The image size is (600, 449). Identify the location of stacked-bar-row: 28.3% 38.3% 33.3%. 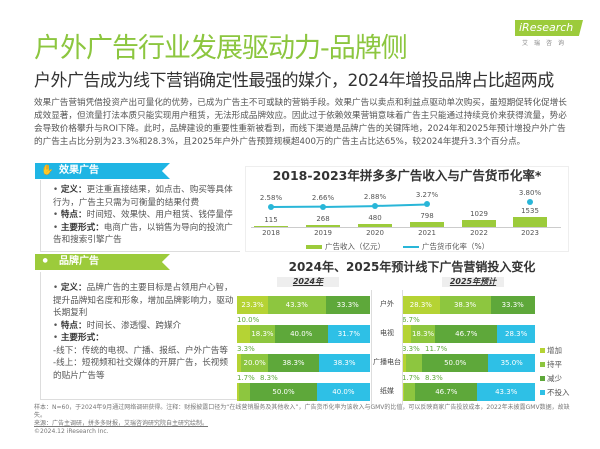
(468, 305).